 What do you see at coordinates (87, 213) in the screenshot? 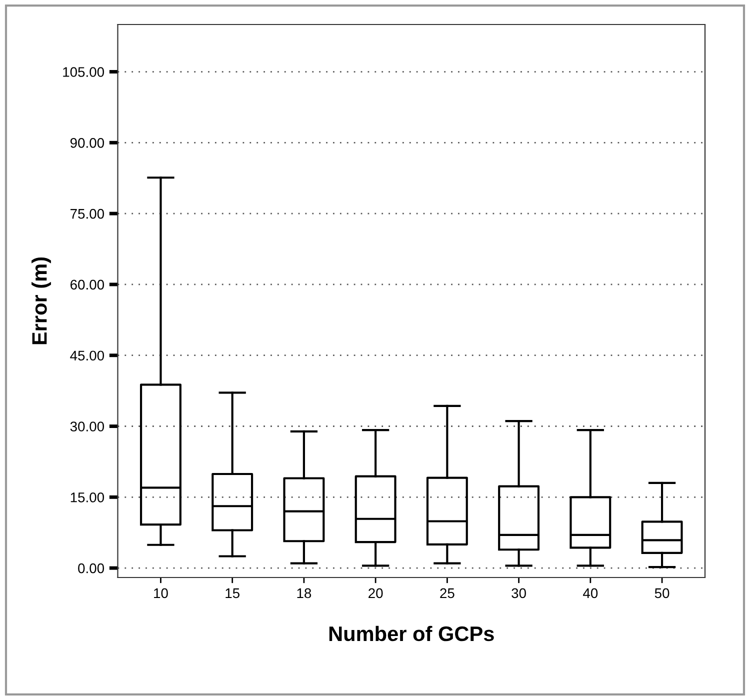
I see `y-tick-label: 75.00` at bounding box center [87, 213].